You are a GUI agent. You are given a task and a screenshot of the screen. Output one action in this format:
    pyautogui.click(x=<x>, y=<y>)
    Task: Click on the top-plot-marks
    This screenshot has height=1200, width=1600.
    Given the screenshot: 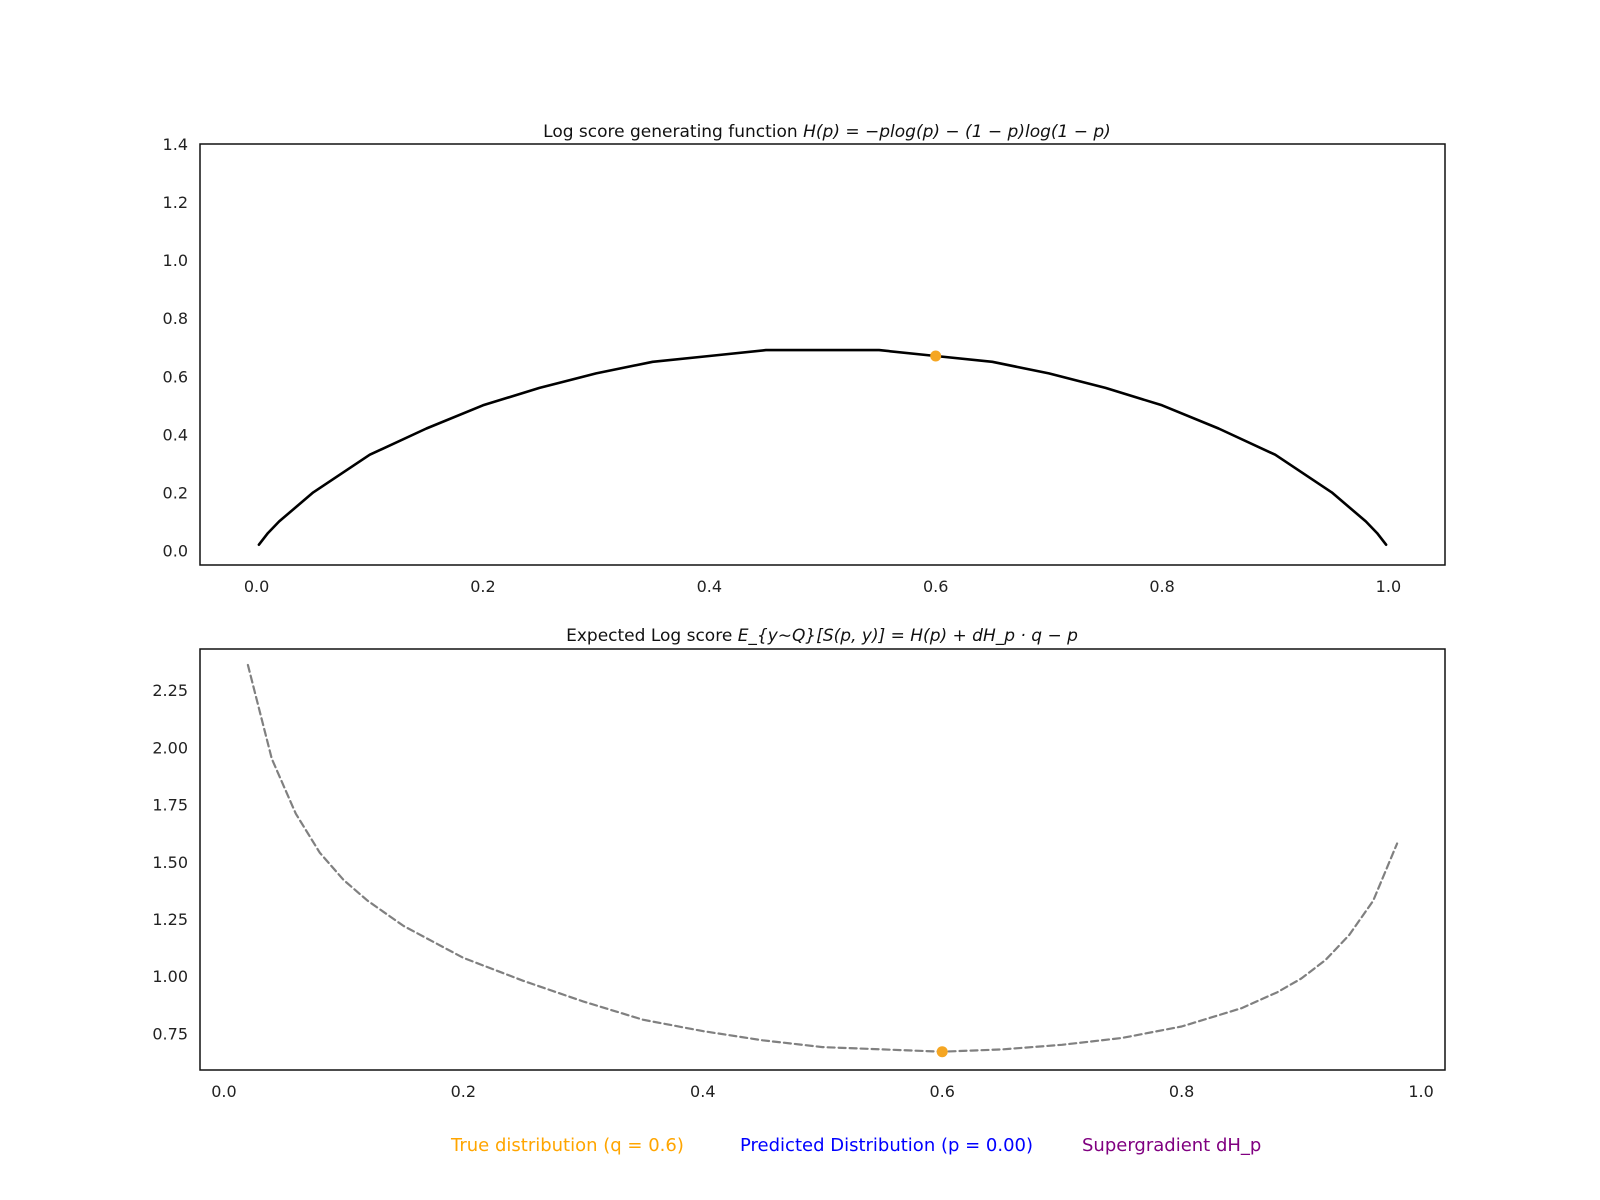 What is the action you would take?
    pyautogui.click(x=822, y=447)
    